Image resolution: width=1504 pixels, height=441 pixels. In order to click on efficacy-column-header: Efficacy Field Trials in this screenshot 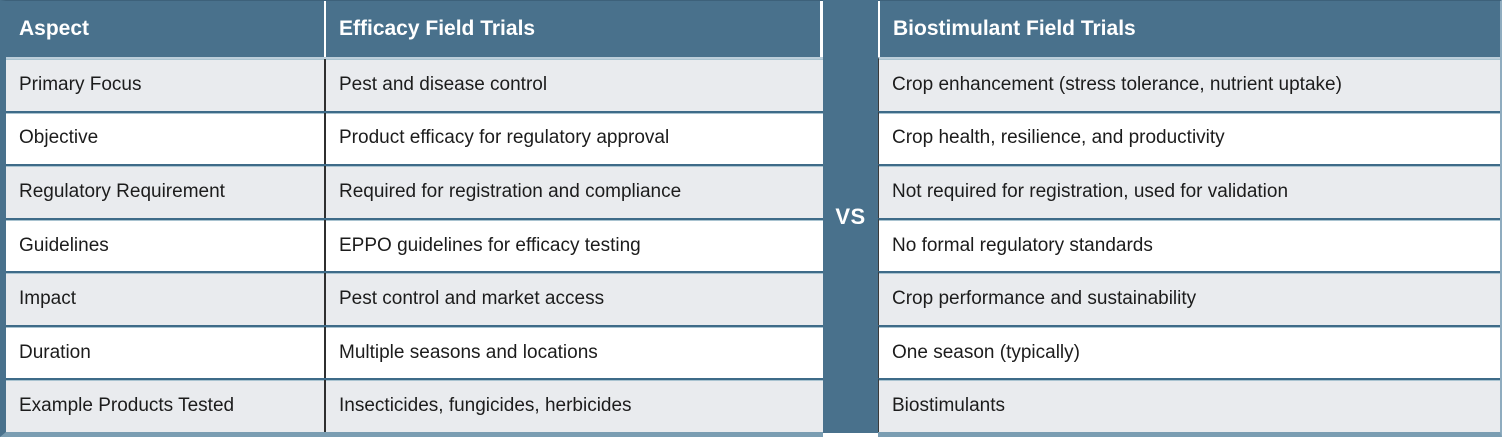, I will do `click(437, 28)`.